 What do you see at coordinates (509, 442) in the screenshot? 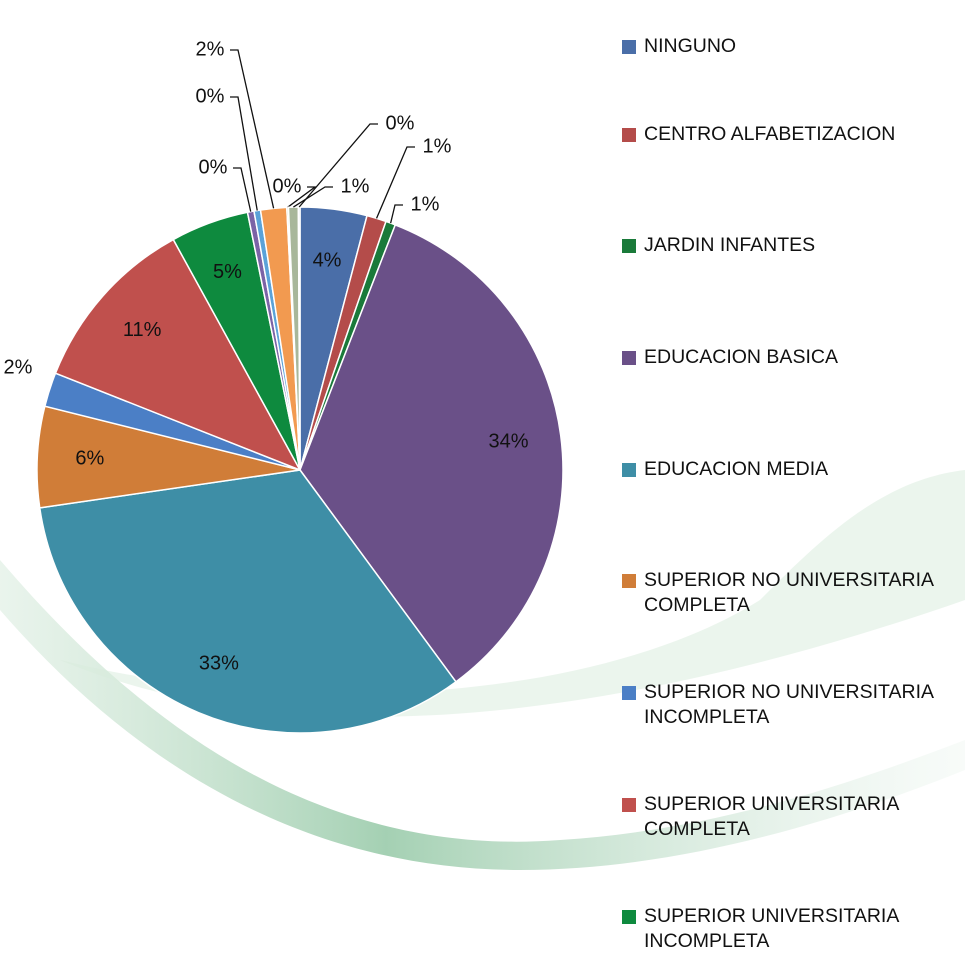
I see `data-label: 34%` at bounding box center [509, 442].